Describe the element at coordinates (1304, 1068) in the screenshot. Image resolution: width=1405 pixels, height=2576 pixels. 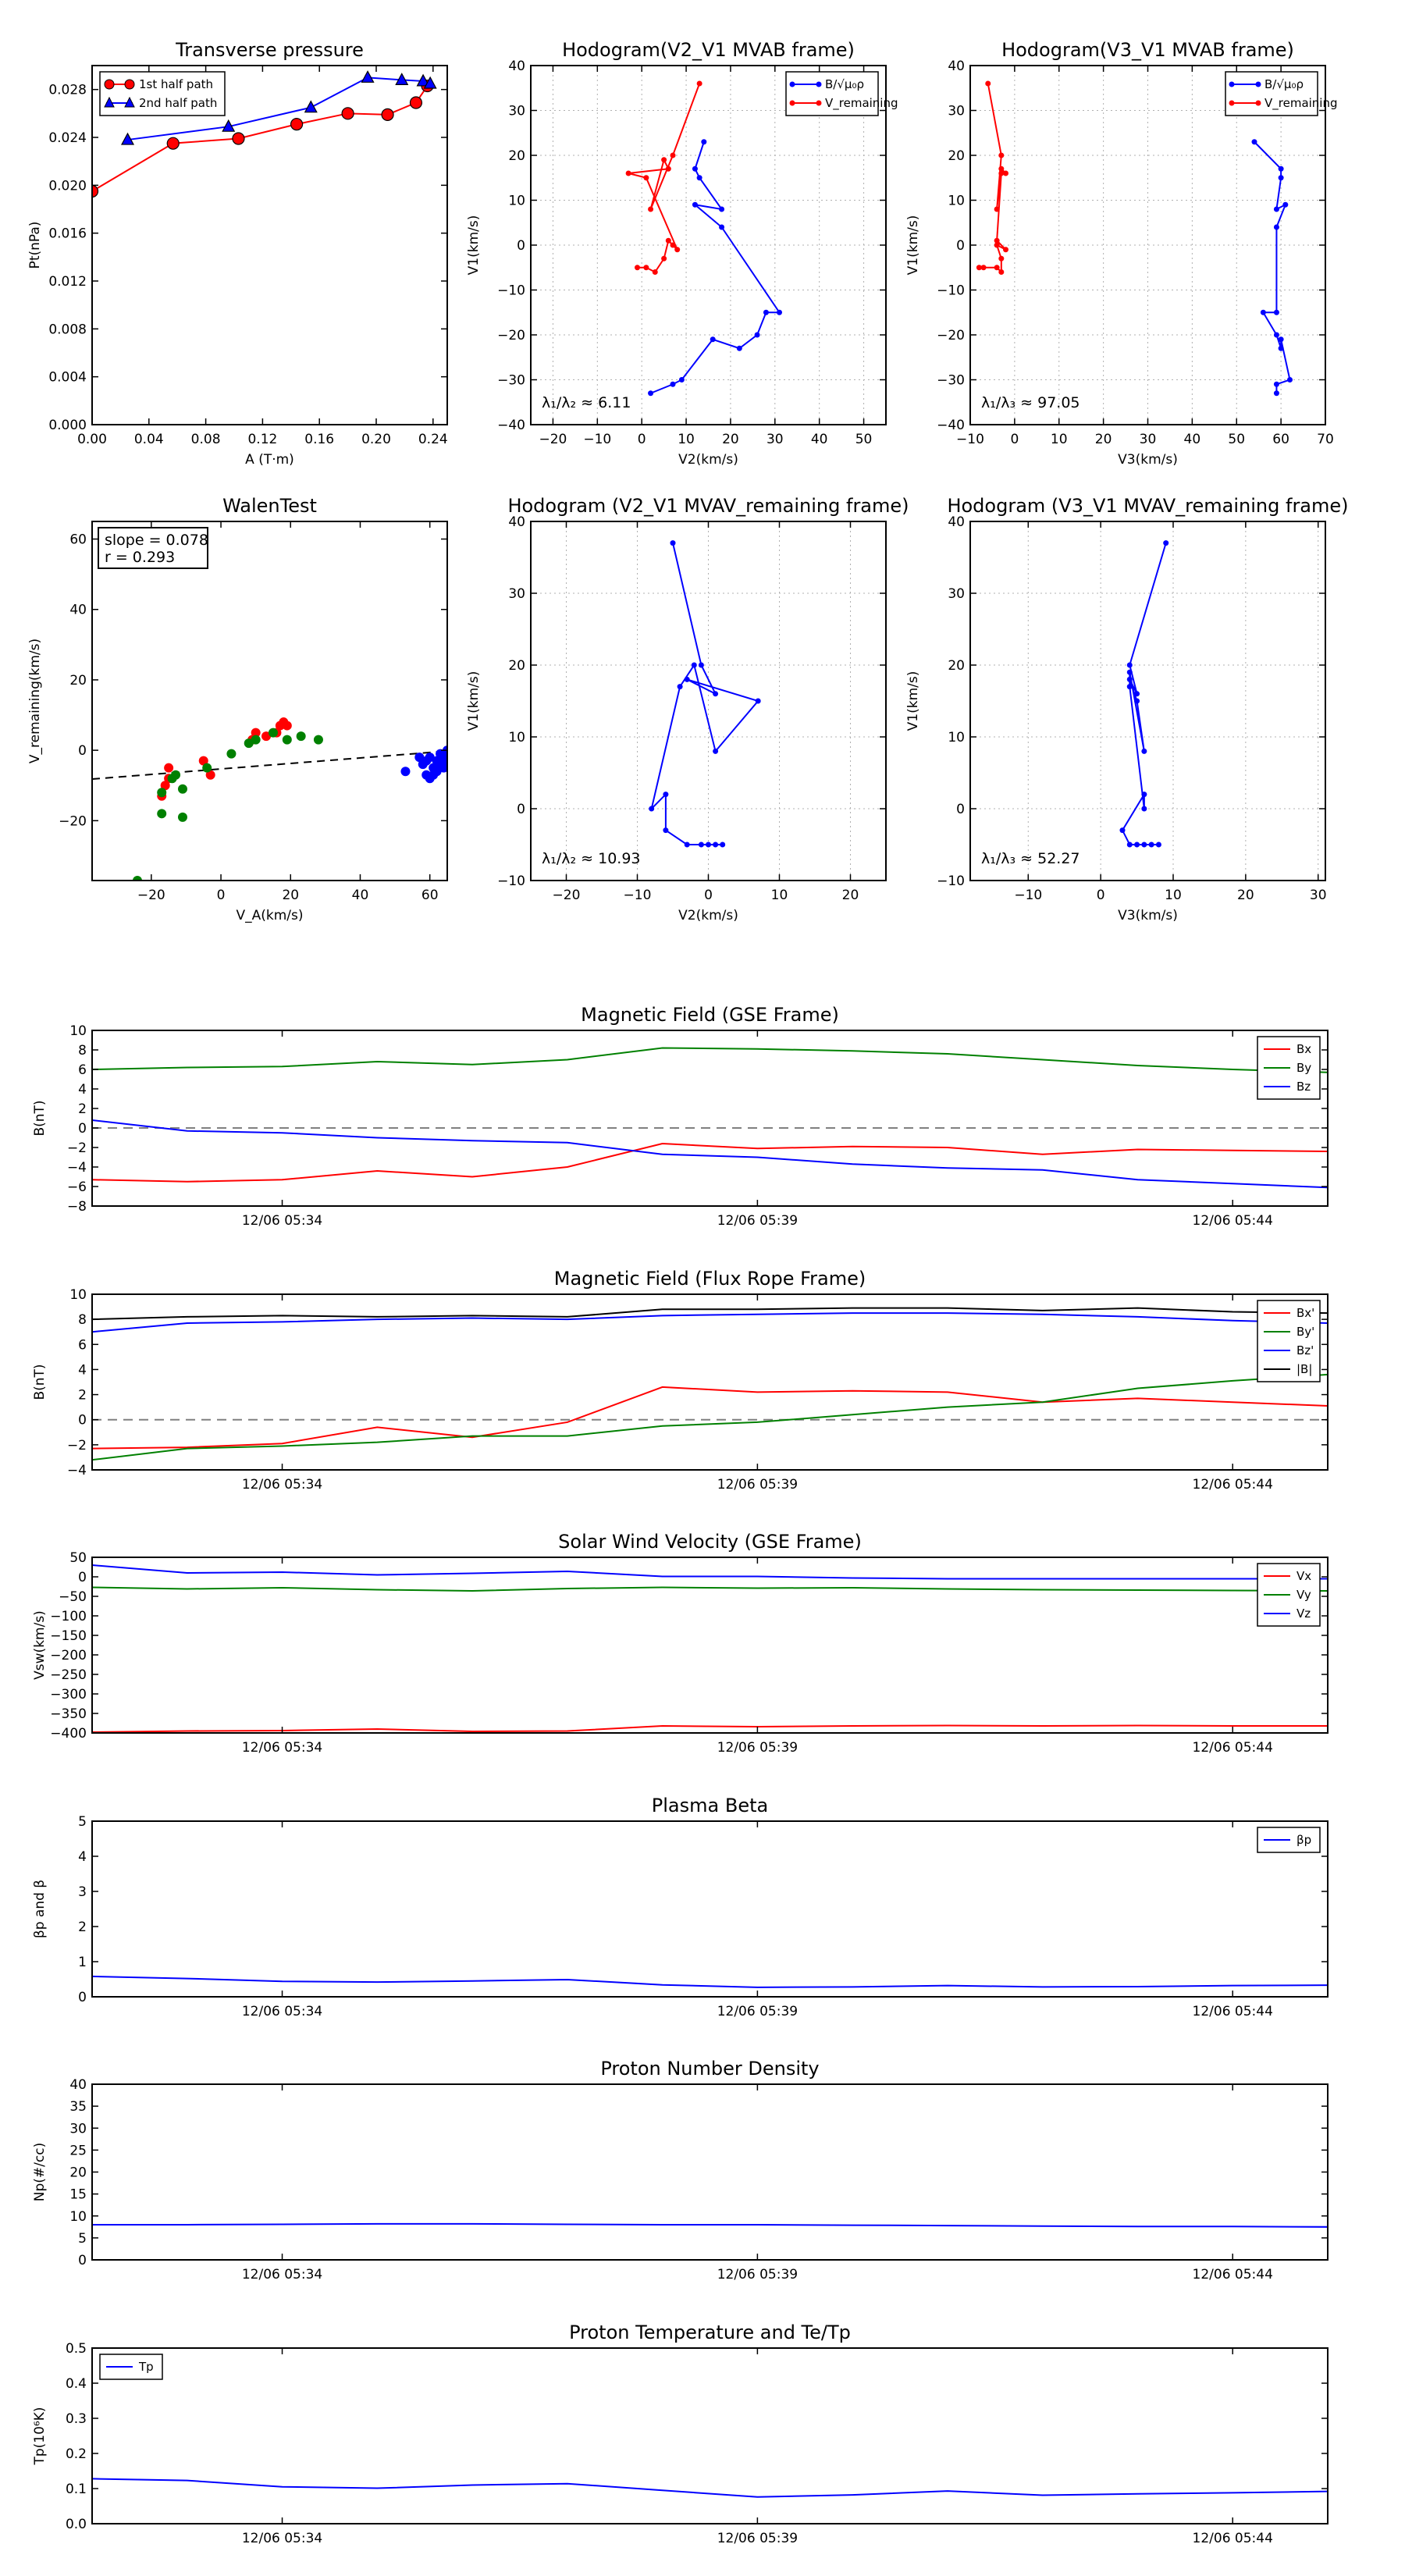
I see `legend-label: By` at that location.